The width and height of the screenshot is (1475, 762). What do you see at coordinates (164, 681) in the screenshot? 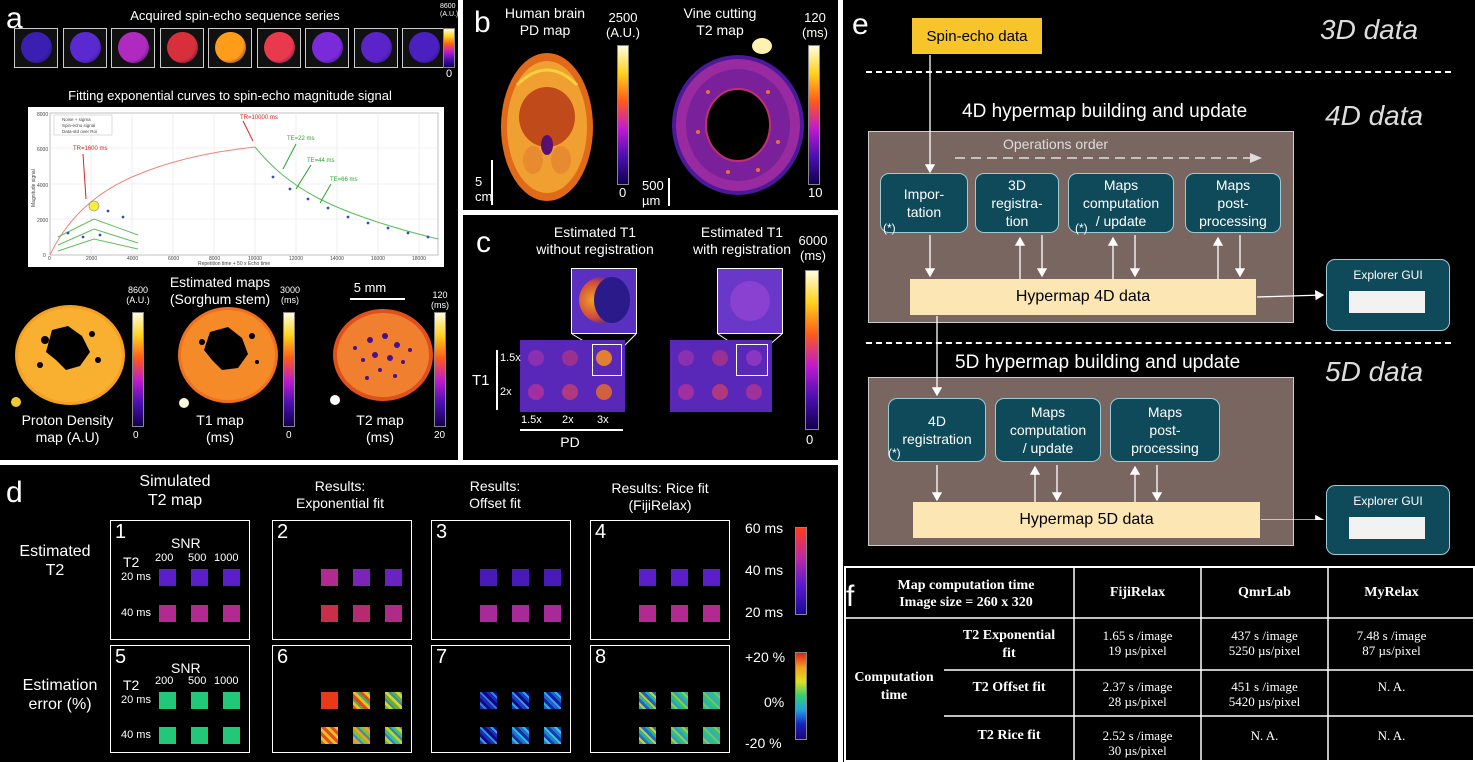
I see `d-snr-5-0: 200` at bounding box center [164, 681].